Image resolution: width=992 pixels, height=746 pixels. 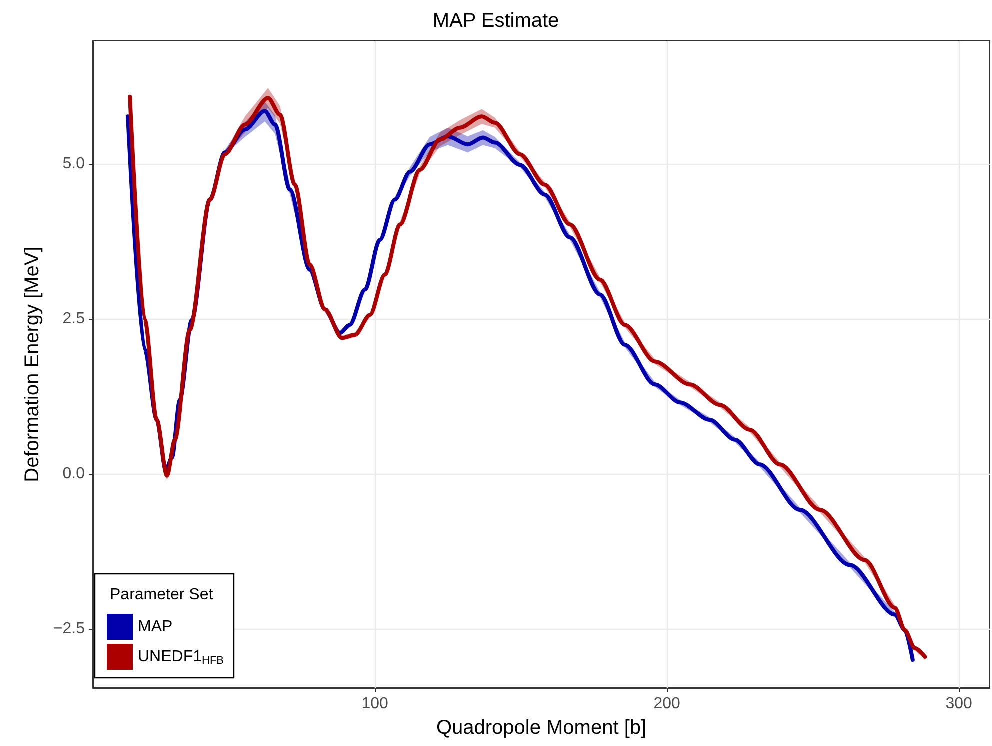 What do you see at coordinates (541, 728) in the screenshot?
I see `x-axis-title: Quadropole Moment [b]` at bounding box center [541, 728].